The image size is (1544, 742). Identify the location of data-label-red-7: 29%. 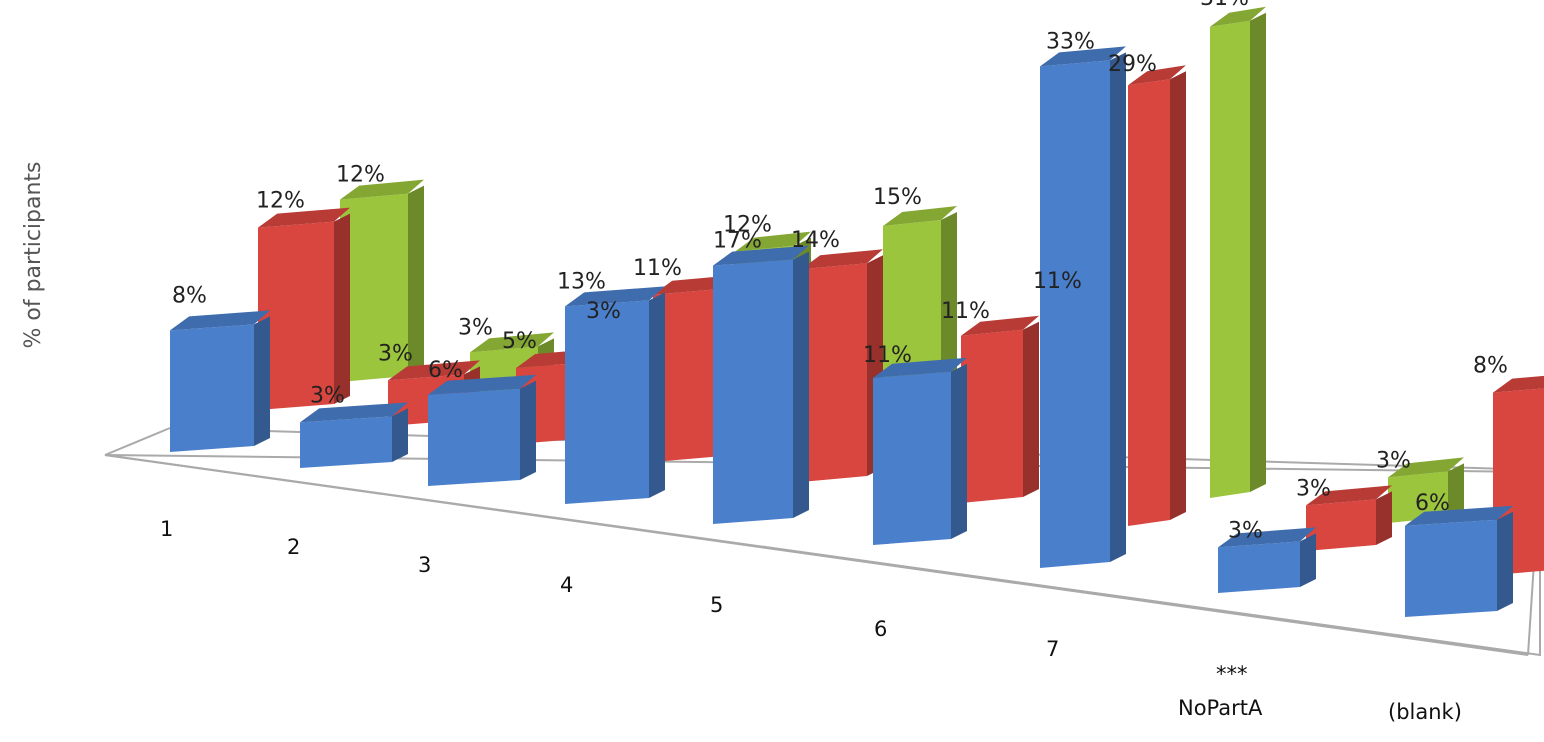
(1132, 64).